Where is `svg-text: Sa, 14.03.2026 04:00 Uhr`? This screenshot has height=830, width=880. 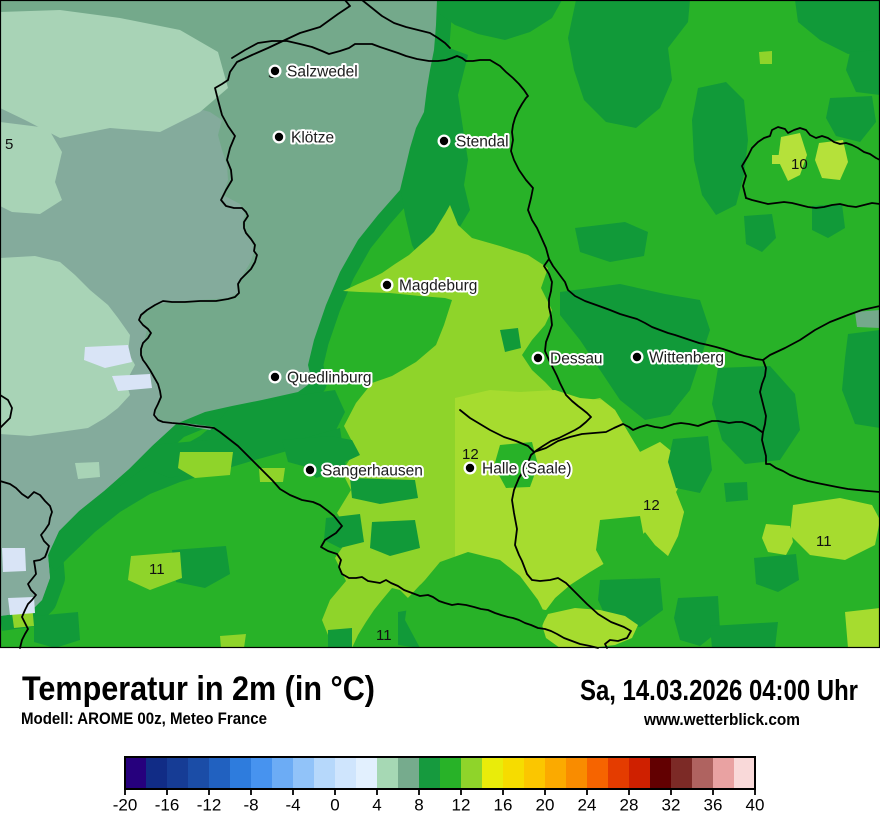
svg-text: Sa, 14.03.2026 04:00 Uhr is located at coordinates (719, 691).